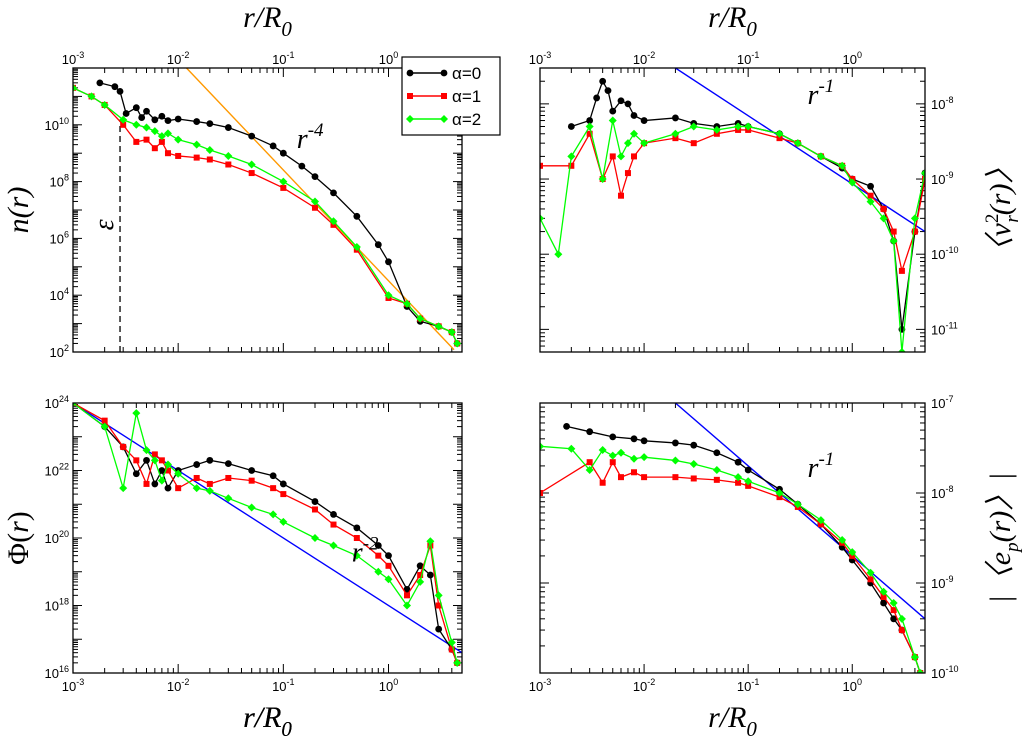  Describe the element at coordinates (104, 224) in the screenshot. I see `annotation: ε` at that location.